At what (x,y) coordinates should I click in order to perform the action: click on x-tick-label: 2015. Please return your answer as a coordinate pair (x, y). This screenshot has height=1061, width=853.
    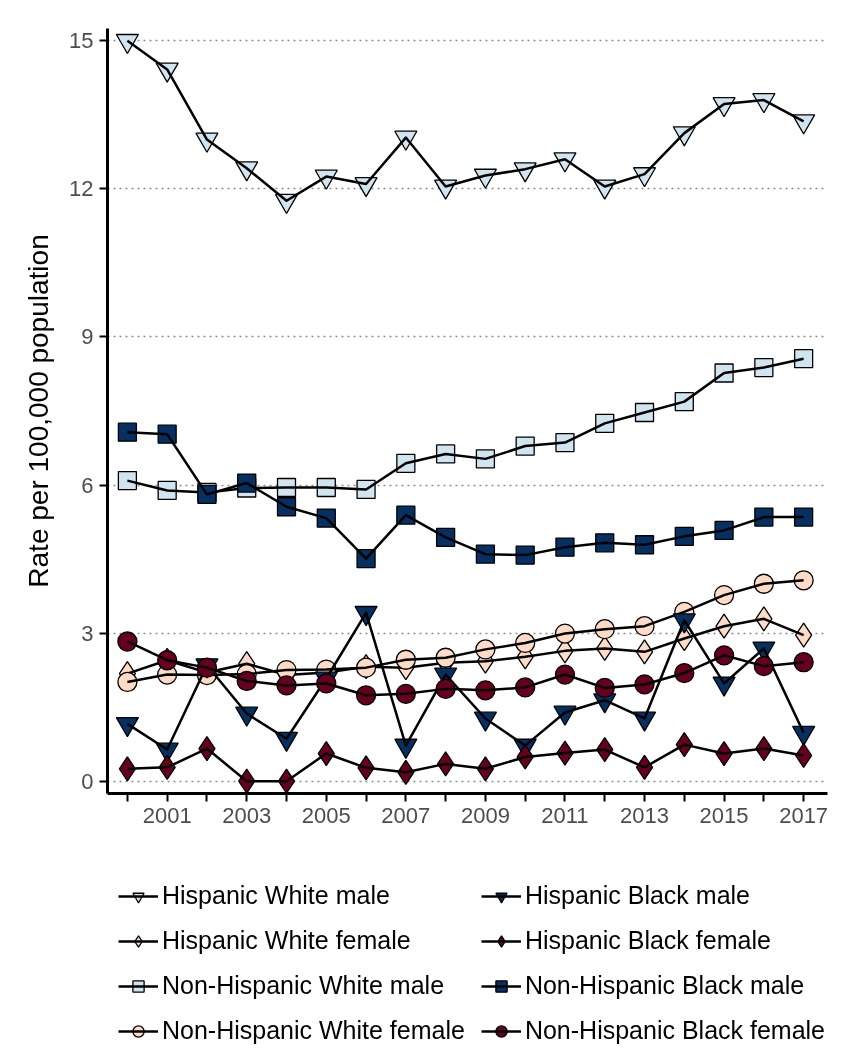
    Looking at the image, I should click on (724, 815).